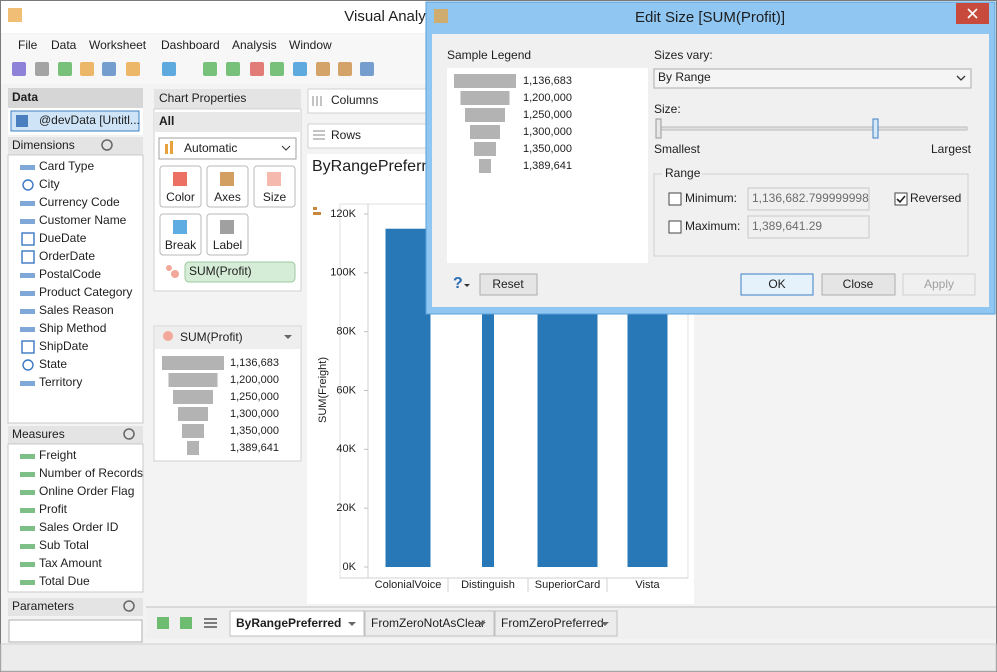 This screenshot has width=997, height=672. What do you see at coordinates (67, 256) in the screenshot?
I see `dimension-item: OrderDate` at bounding box center [67, 256].